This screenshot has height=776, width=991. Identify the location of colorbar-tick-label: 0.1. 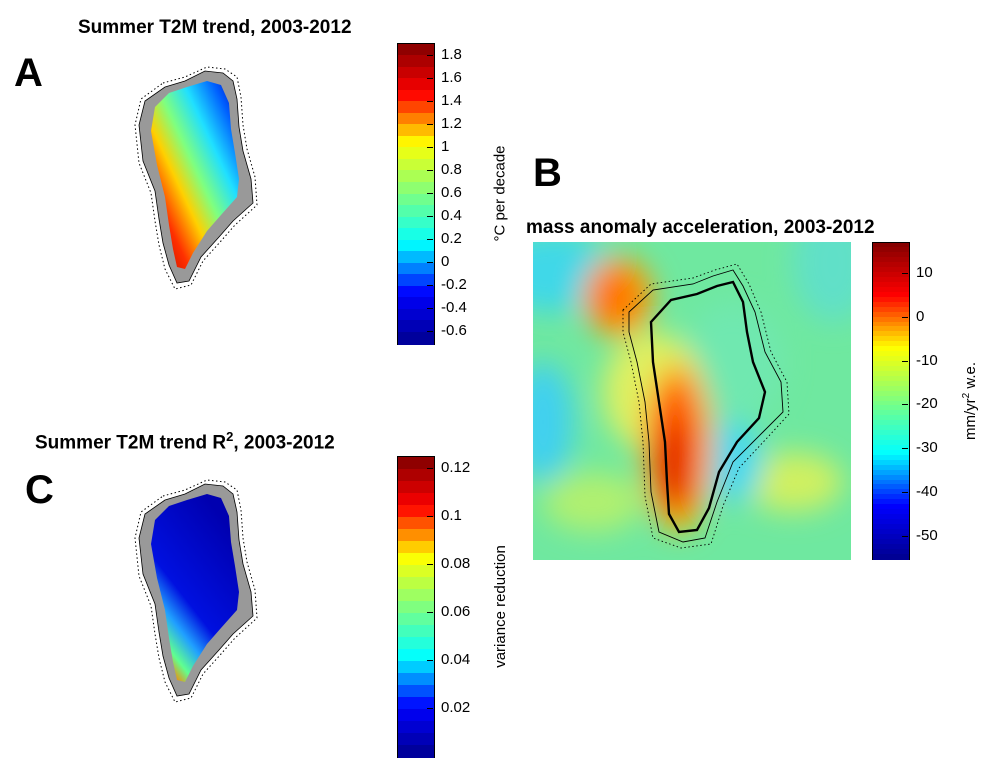
(451, 515).